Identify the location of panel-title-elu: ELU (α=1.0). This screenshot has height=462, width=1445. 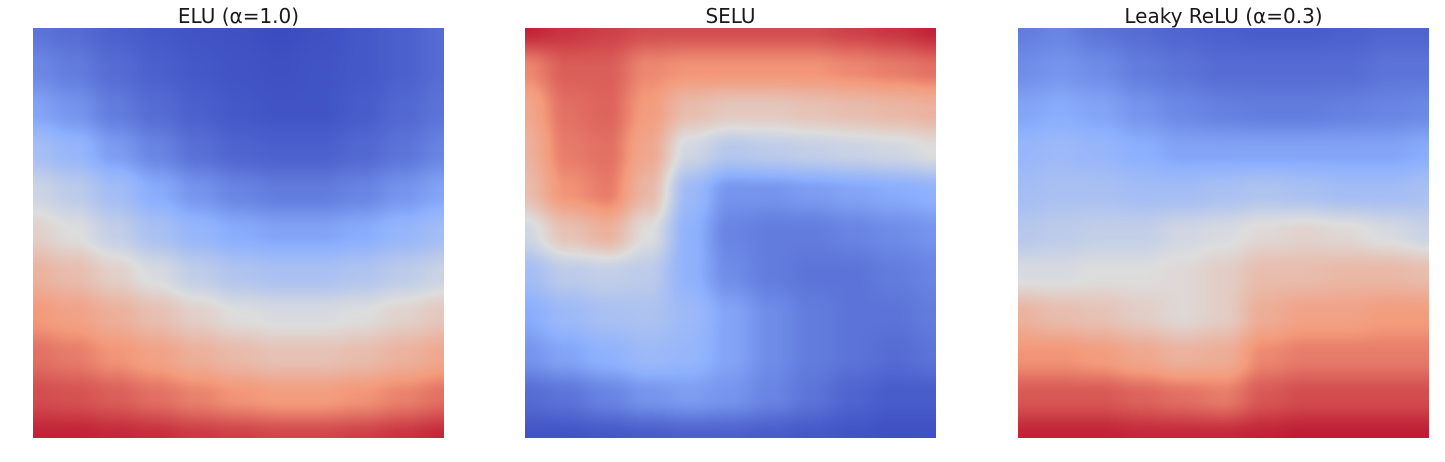
(238, 16).